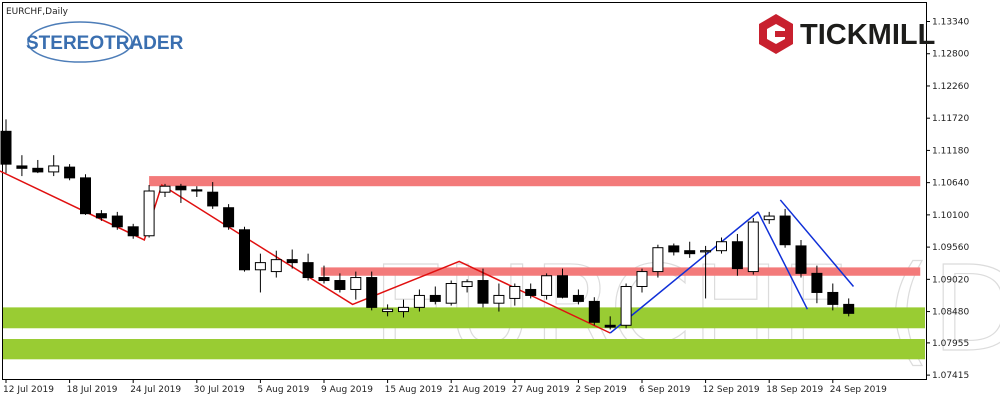 Image resolution: width=1000 pixels, height=400 pixels. I want to click on tickmill-logo: TICKMILL, so click(847, 34).